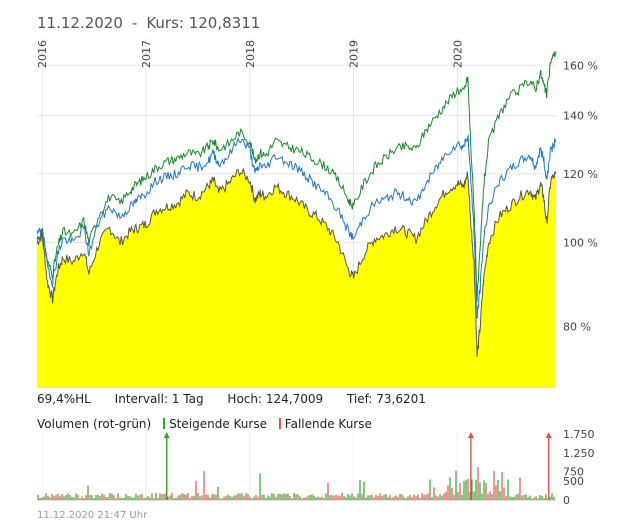  I want to click on volume-tick-label: 0, so click(566, 500).